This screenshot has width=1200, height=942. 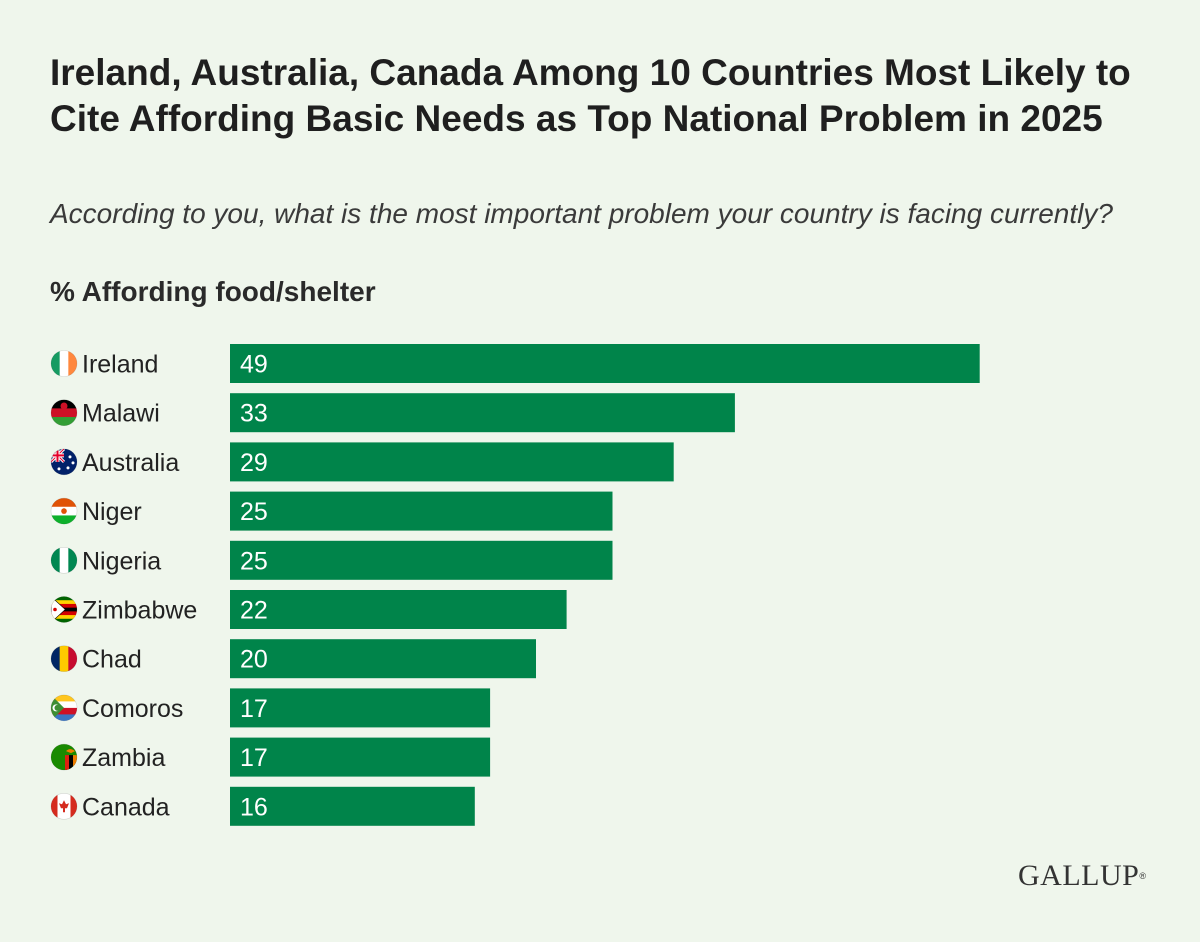 I want to click on chad-flag-icon, so click(x=64, y=659).